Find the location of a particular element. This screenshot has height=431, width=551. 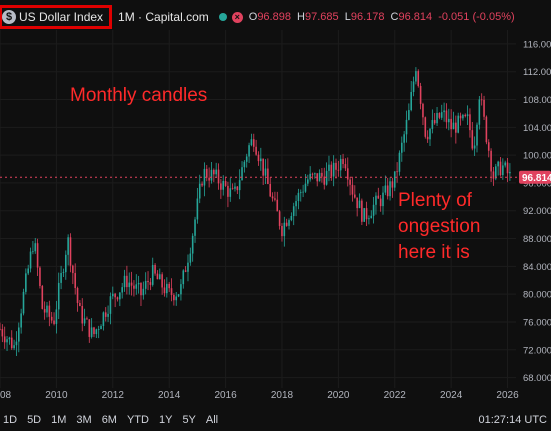

range-button-6m: 6M is located at coordinates (109, 420).